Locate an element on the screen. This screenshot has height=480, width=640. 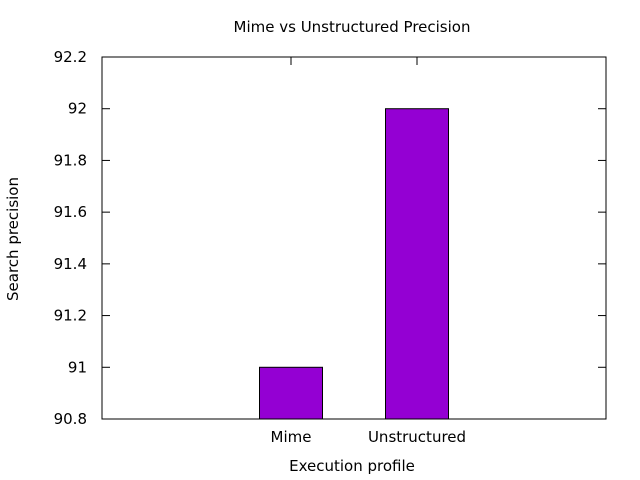
x-tick-label: Unstructured is located at coordinates (417, 437).